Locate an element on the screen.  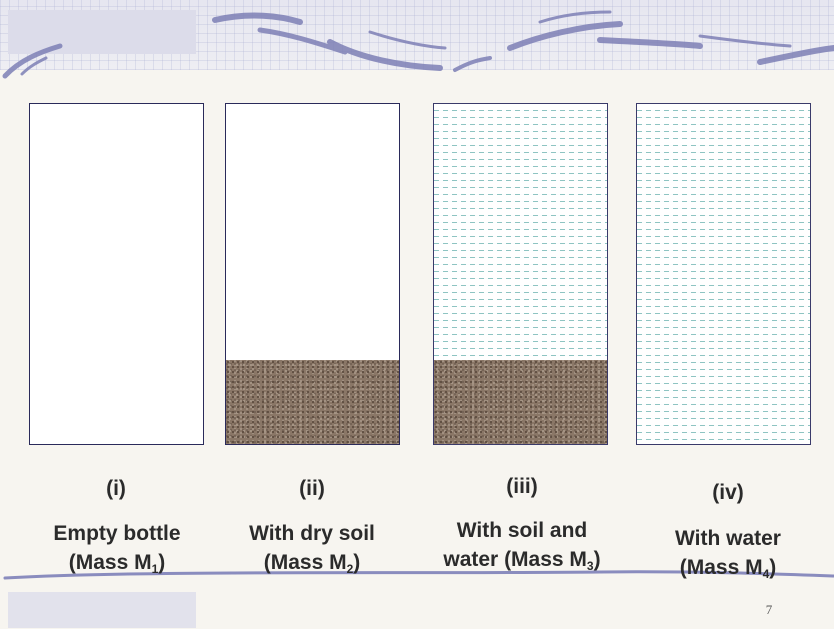
bottle-3-caption: With soil and water (Mass M3) is located at coordinates (522, 545).